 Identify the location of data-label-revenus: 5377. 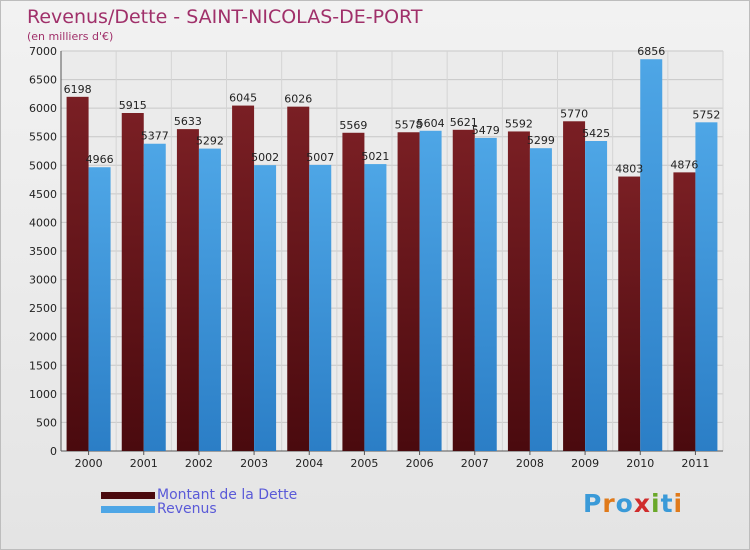
(155, 136).